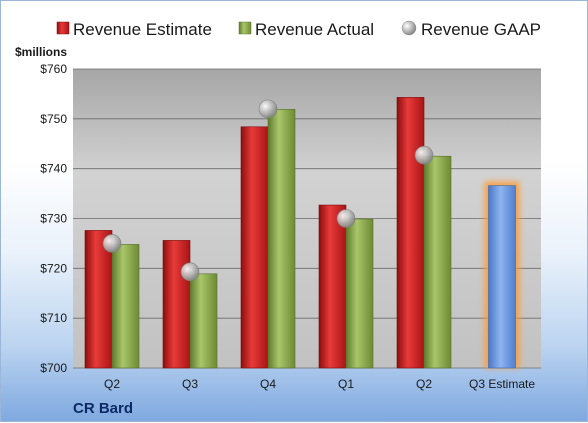  Describe the element at coordinates (53, 268) in the screenshot. I see `y-tick-label: $720` at that location.